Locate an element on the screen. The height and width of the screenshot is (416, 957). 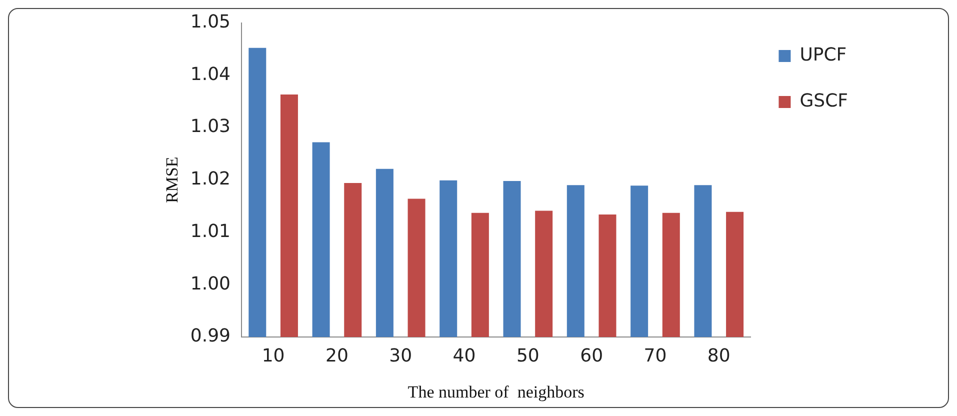
y-tick-label: 1.04 is located at coordinates (210, 74).